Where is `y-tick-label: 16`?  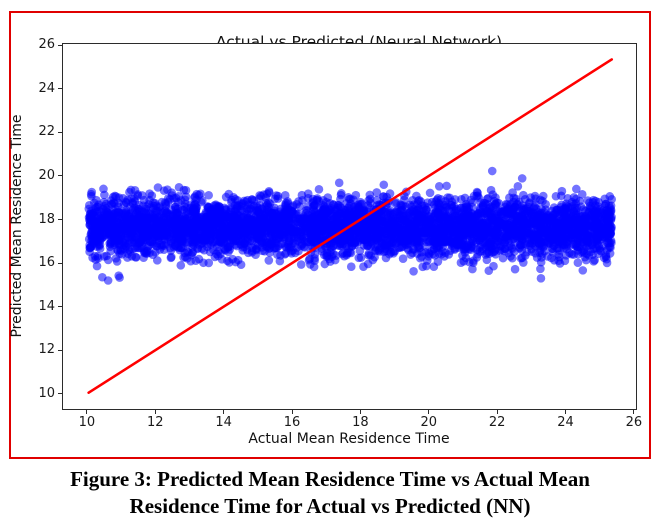 y-tick-label: 16 is located at coordinates (46, 263).